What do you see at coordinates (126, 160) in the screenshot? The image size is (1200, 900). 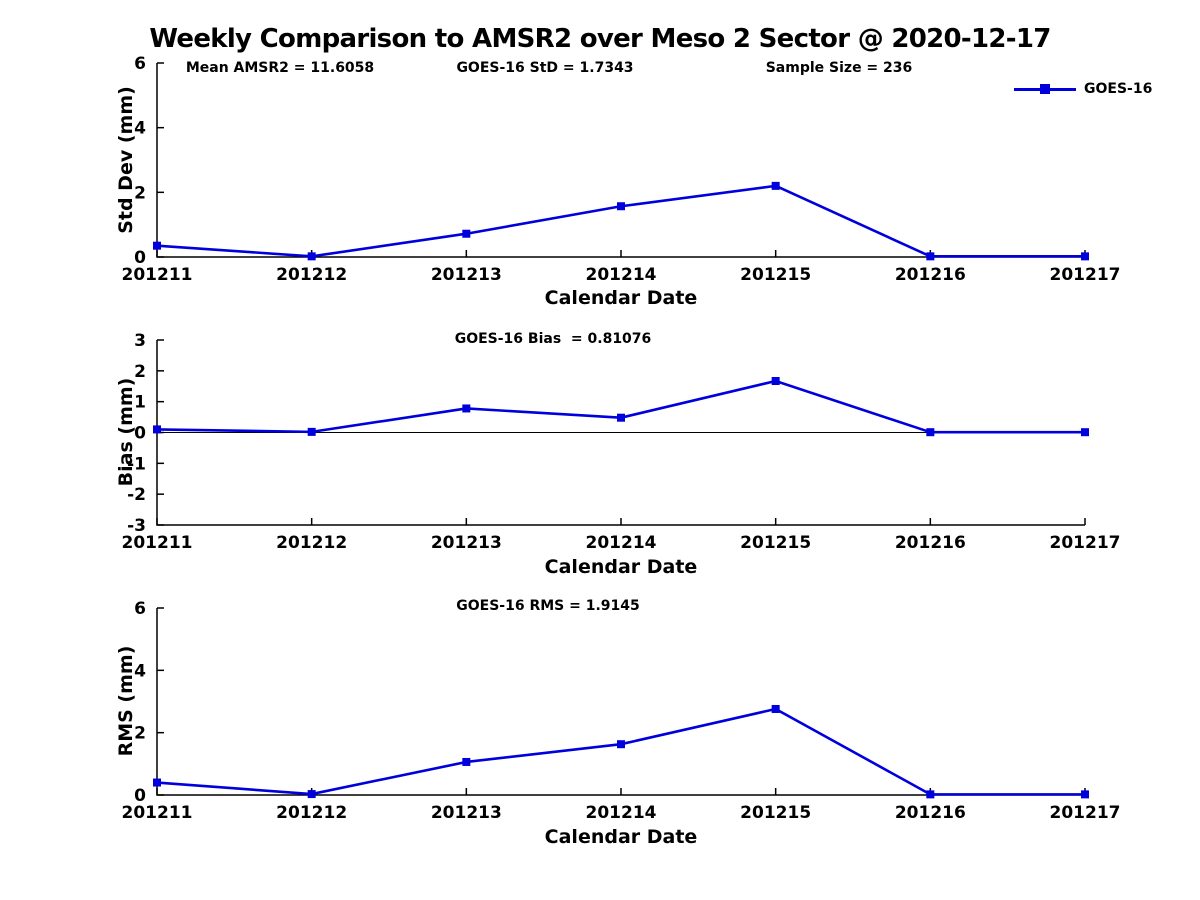 I see `y-axis-label-stddev: Std Dev (mm)` at bounding box center [126, 160].